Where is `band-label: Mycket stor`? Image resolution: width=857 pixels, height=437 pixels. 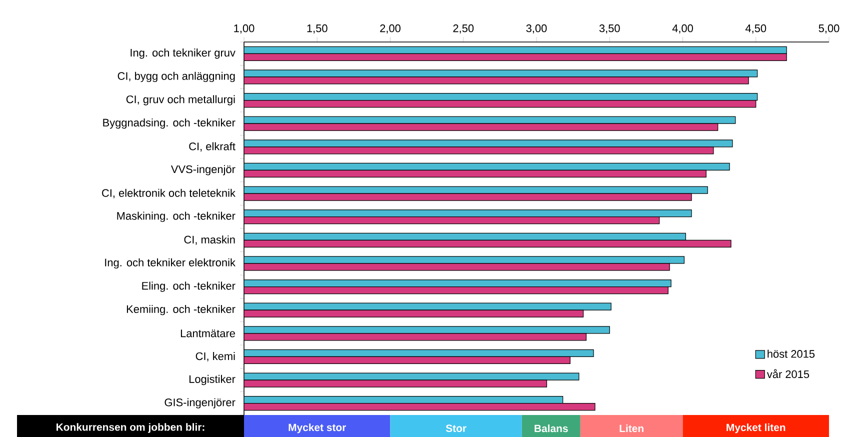
band-label: Mycket stor is located at coordinates (317, 428).